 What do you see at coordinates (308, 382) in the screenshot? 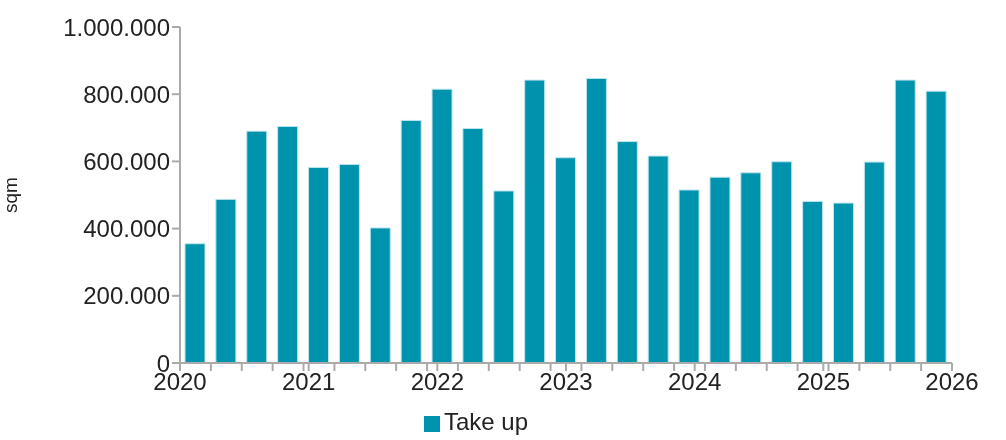
I see `x-tick-label: 2021` at bounding box center [308, 382].